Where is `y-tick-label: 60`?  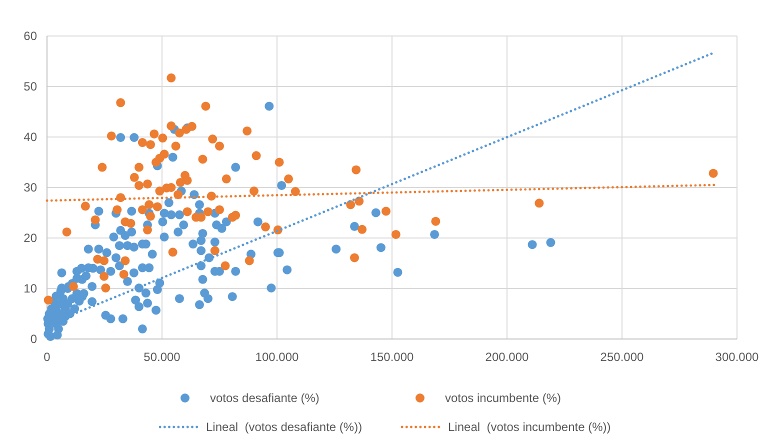 y-tick-label: 60 is located at coordinates (31, 36).